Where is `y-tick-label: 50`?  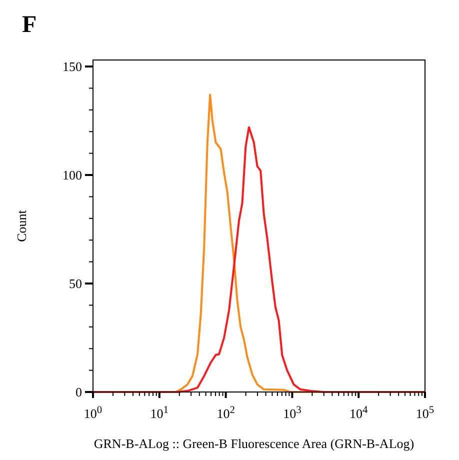
y-tick-label: 50 is located at coordinates (75, 284).